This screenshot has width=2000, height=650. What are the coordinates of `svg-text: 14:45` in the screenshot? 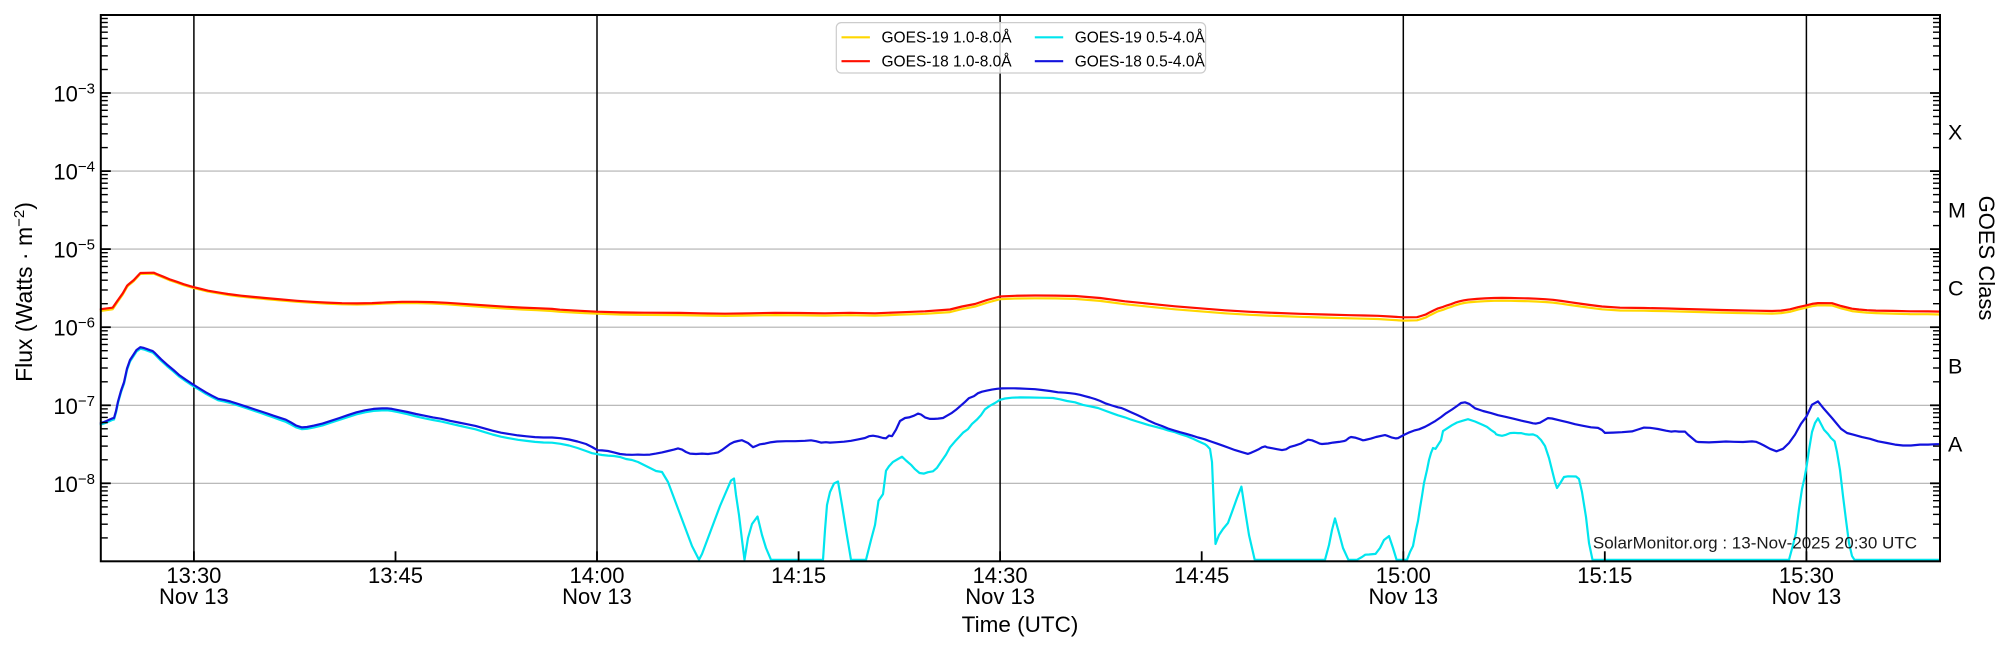 It's located at (1201, 575).